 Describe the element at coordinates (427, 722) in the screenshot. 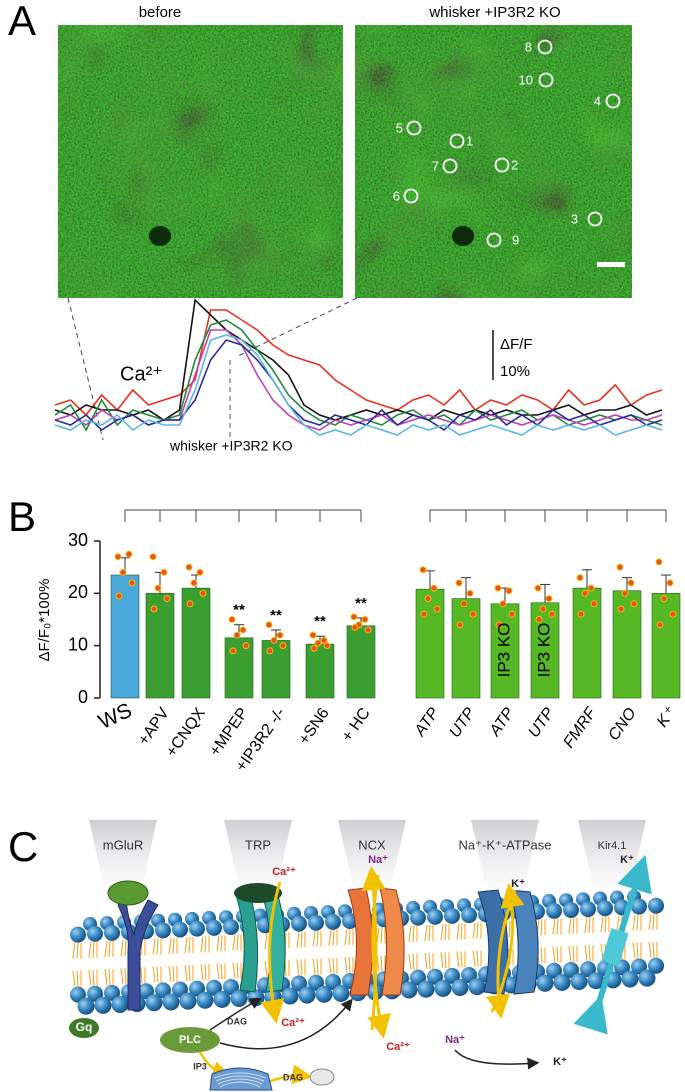

I see `x-tick-label: ATP` at that location.